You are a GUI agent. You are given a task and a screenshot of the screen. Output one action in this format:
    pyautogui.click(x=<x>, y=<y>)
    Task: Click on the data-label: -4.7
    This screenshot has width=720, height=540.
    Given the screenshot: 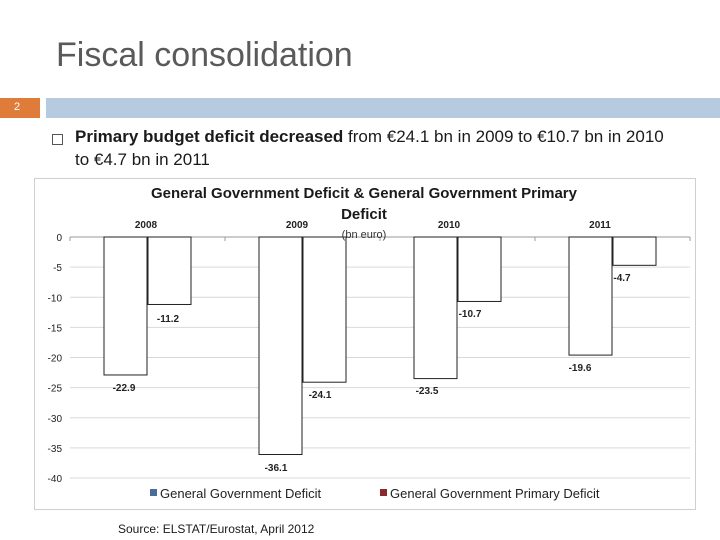 What is the action you would take?
    pyautogui.click(x=622, y=278)
    